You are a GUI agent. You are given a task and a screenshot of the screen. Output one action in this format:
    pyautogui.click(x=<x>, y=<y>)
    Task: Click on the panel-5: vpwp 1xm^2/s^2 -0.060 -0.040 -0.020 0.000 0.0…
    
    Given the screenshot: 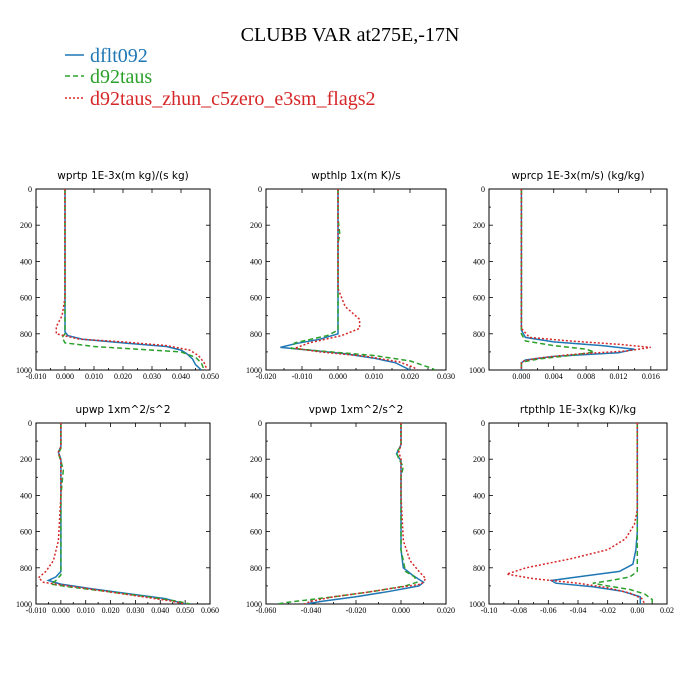 What is the action you would take?
    pyautogui.click(x=350, y=509)
    